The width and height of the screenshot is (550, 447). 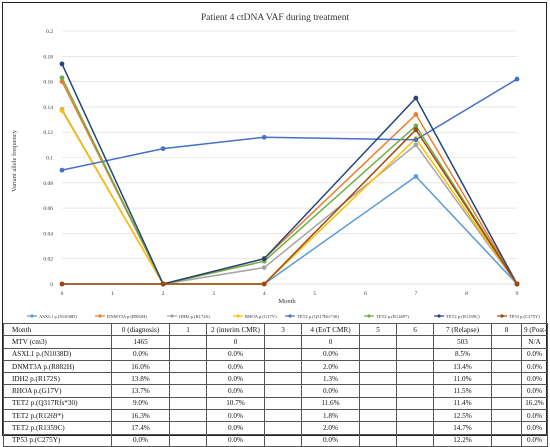 What do you see at coordinates (330, 329) in the screenshot?
I see `table-cell: 4 (EoT CMR)` at bounding box center [330, 329].